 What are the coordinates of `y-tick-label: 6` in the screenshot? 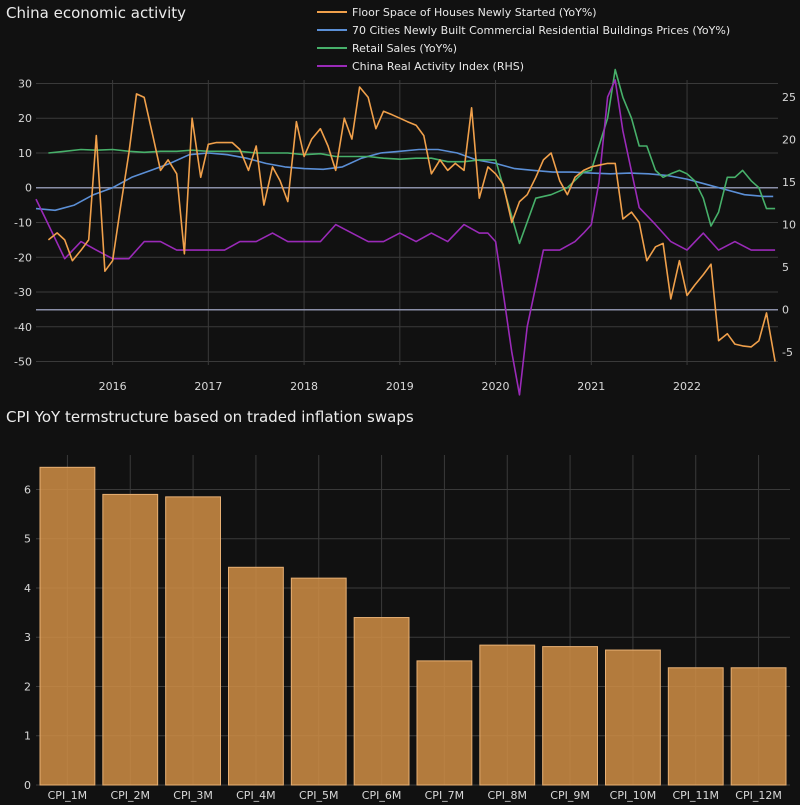 It's located at (27, 489).